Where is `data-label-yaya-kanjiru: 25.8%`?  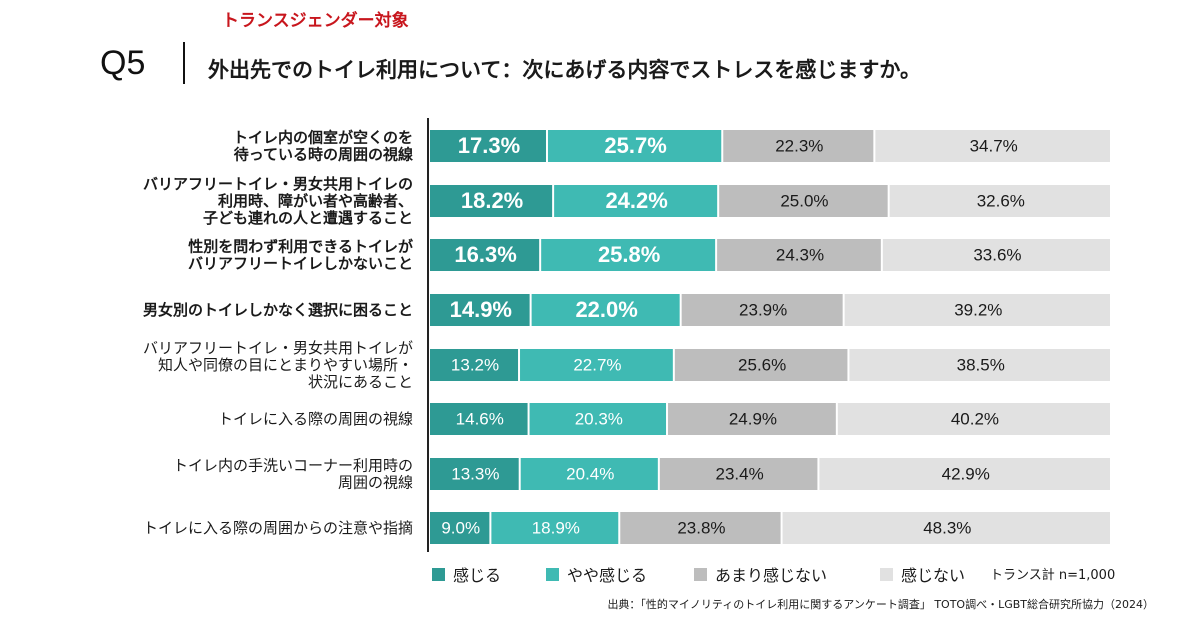
data-label-yaya-kanjiru: 25.8% is located at coordinates (629, 254).